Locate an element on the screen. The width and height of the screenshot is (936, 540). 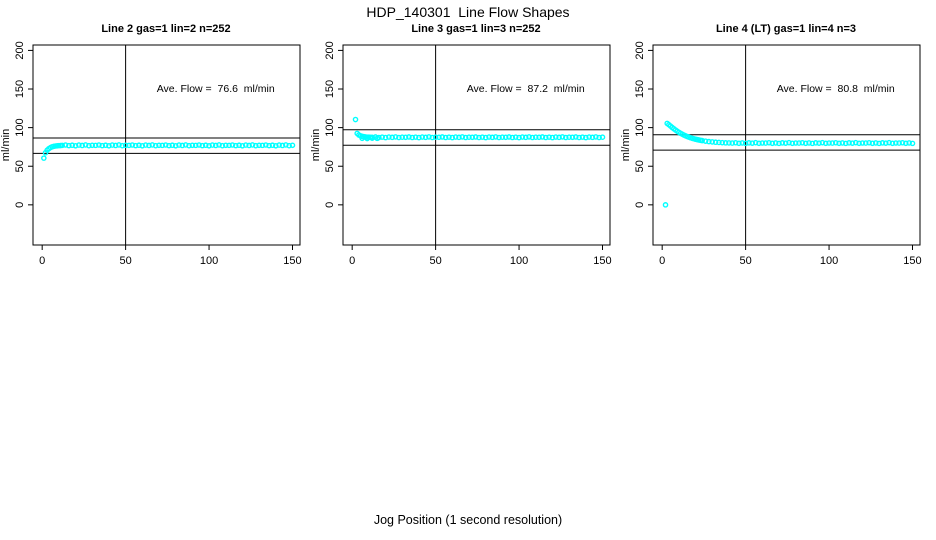
x-tick-label: 0 is located at coordinates (662, 261).